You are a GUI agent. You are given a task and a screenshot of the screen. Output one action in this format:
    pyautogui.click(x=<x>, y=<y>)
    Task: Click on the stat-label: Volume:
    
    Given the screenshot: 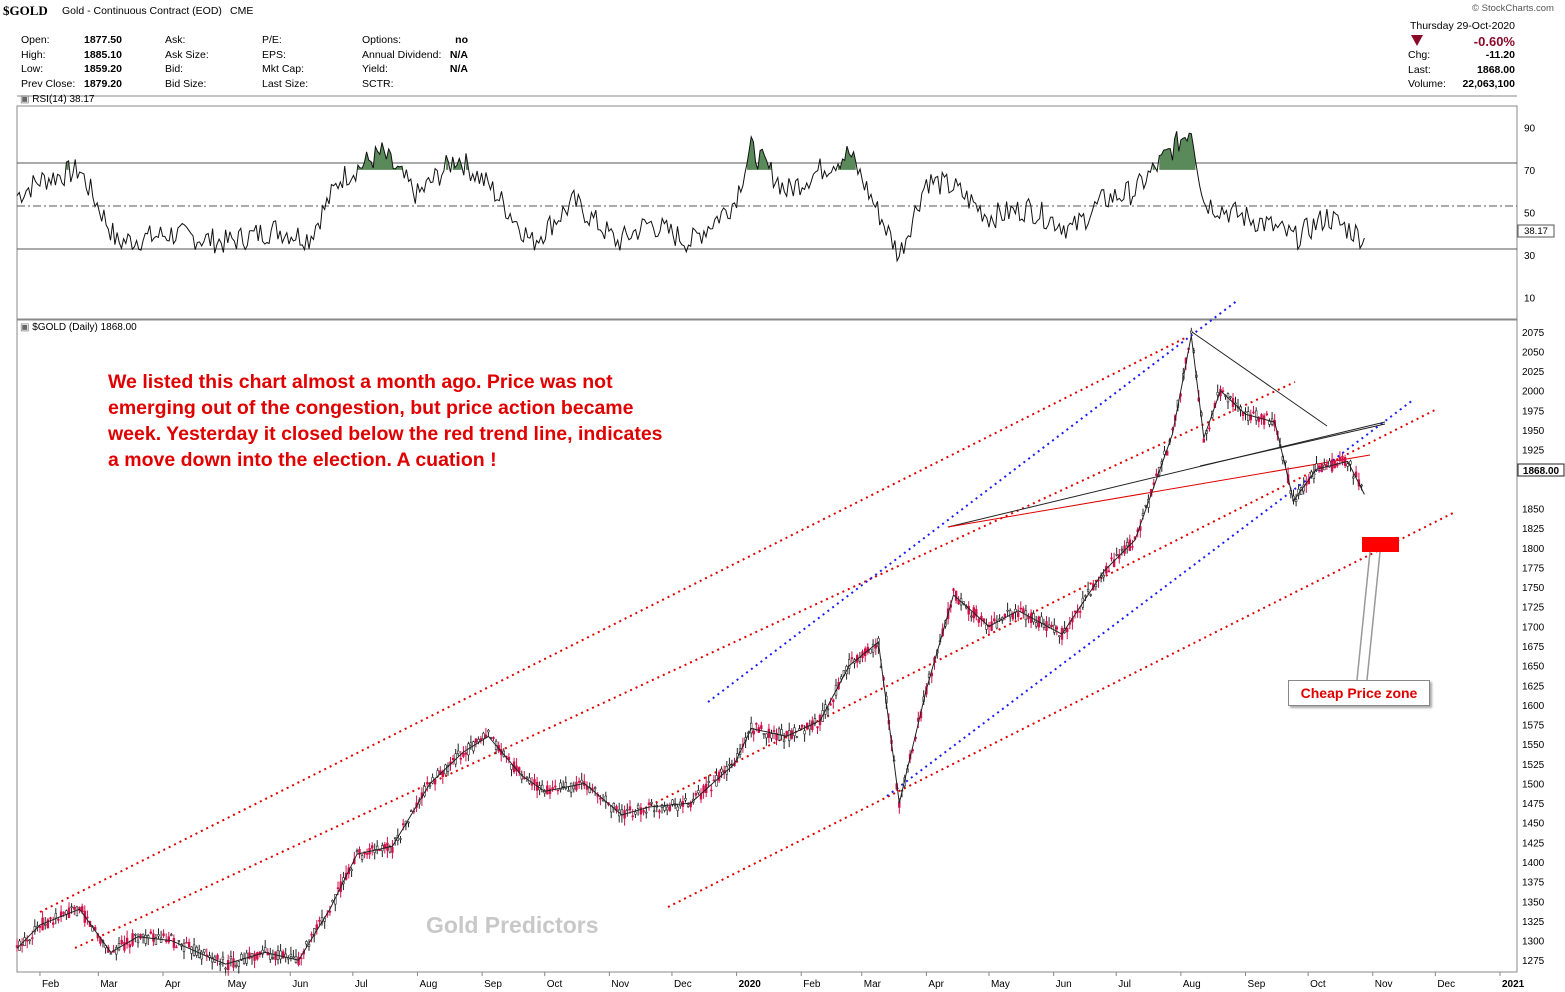 What is the action you would take?
    pyautogui.click(x=1427, y=84)
    